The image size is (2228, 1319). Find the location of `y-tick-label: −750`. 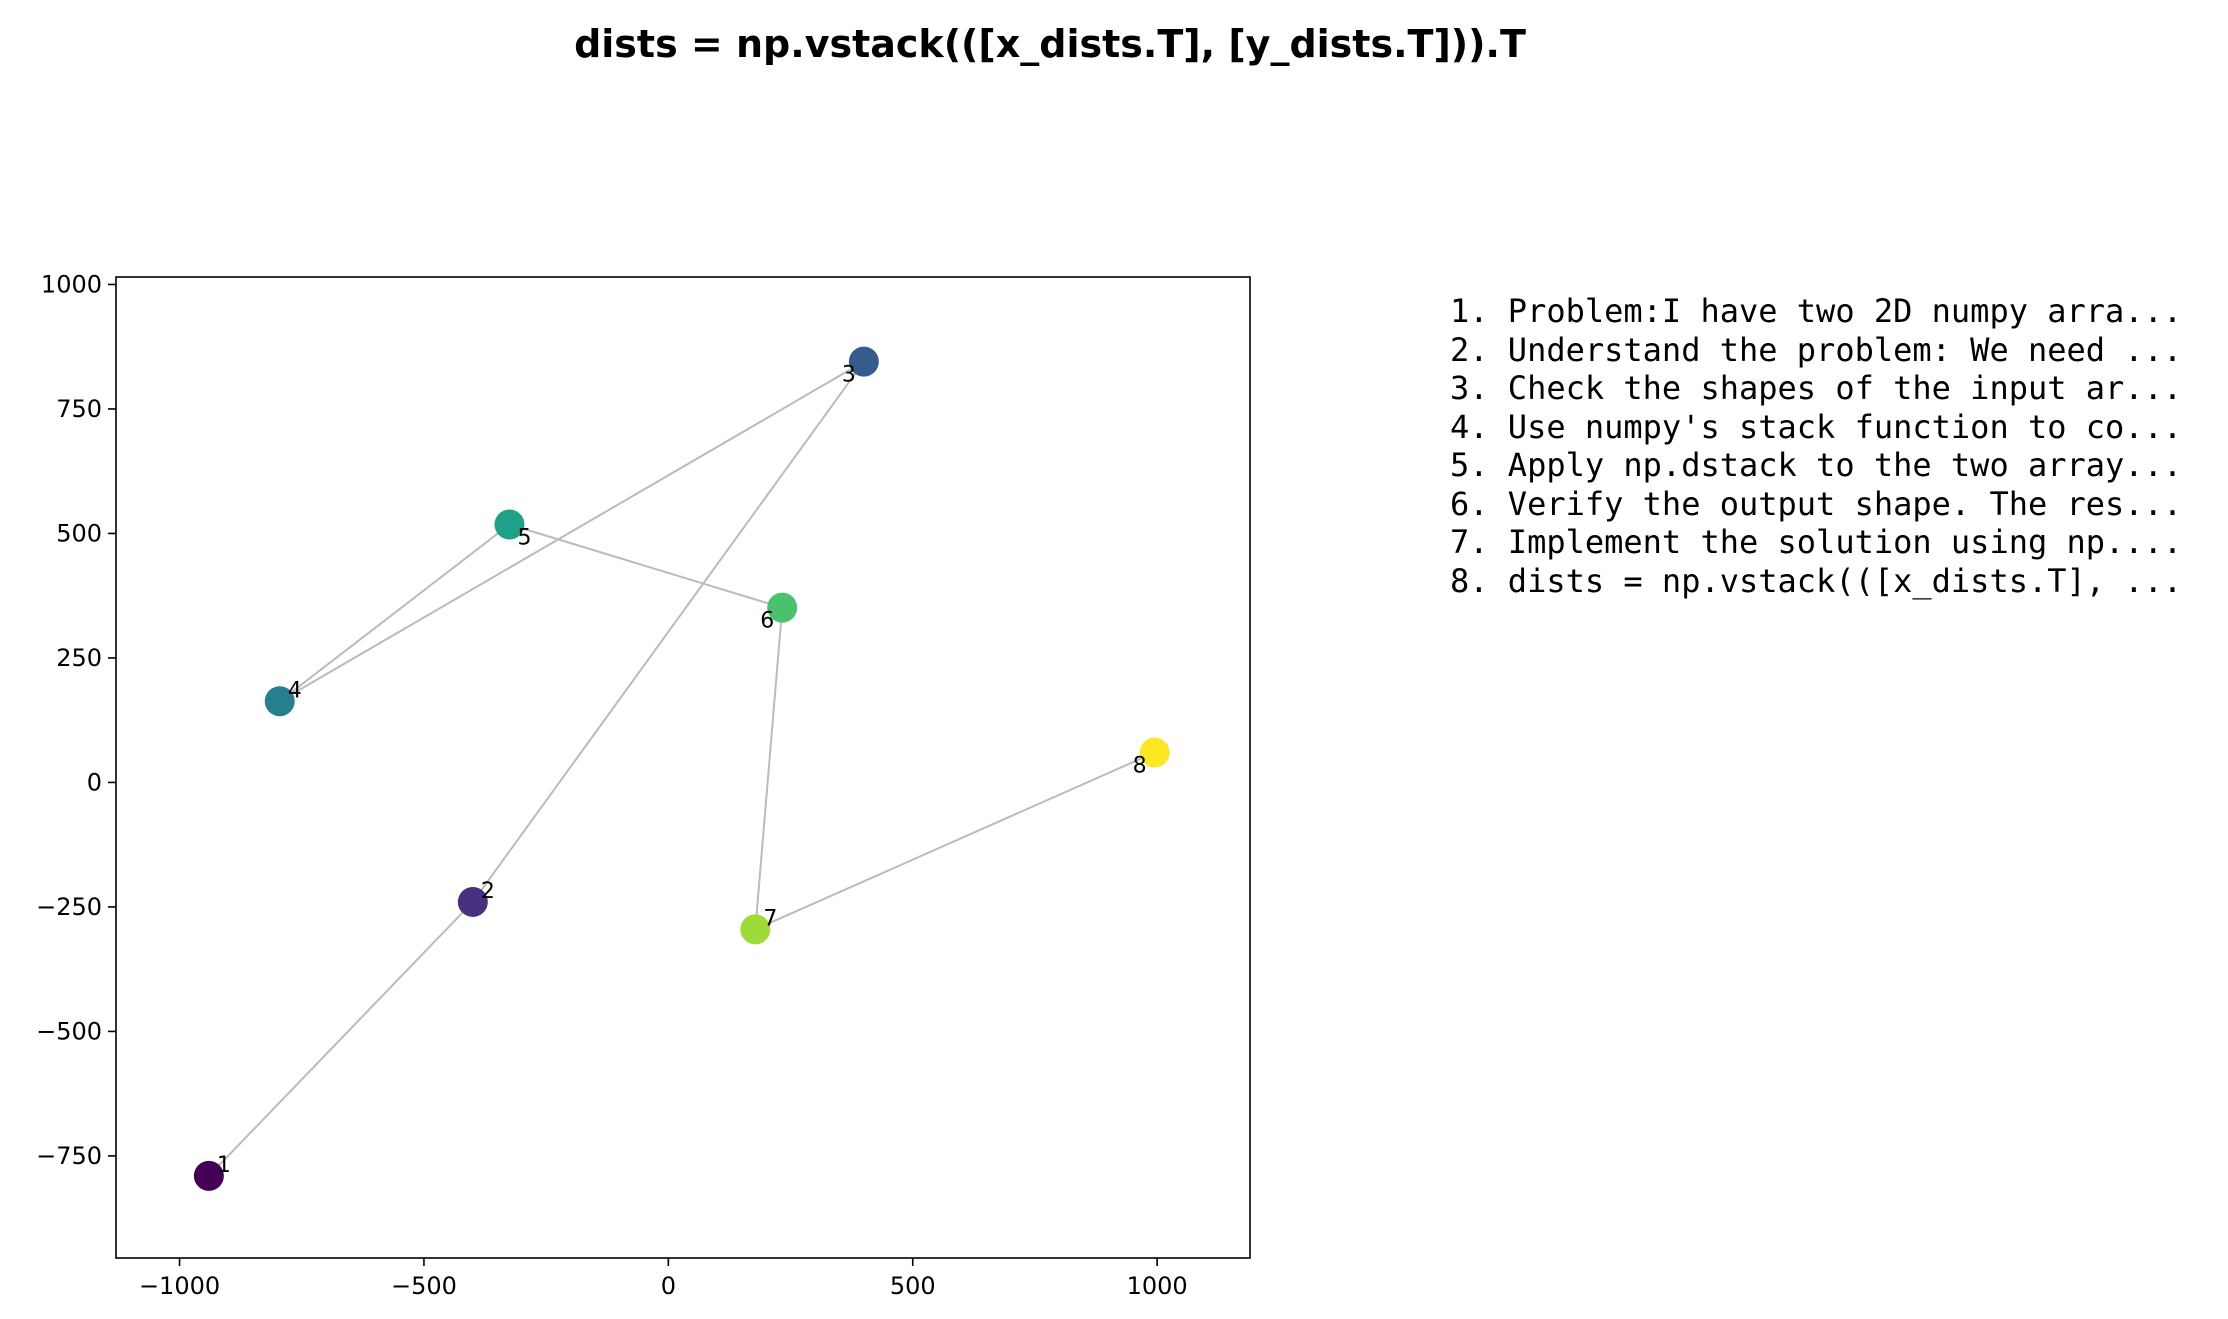

y-tick-label: −750 is located at coordinates (69, 1156).